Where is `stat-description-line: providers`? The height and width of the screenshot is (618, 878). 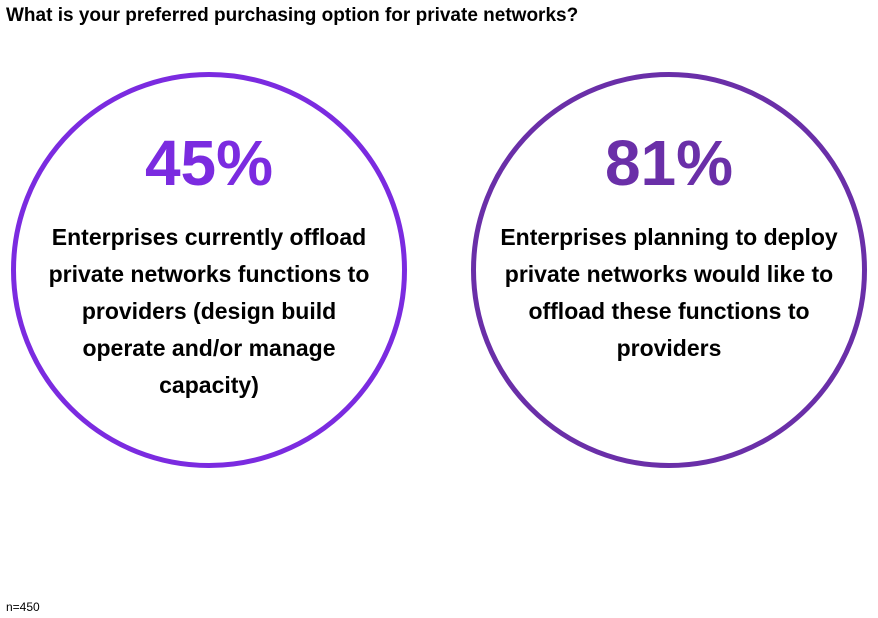
stat-description-line: providers is located at coordinates (669, 348).